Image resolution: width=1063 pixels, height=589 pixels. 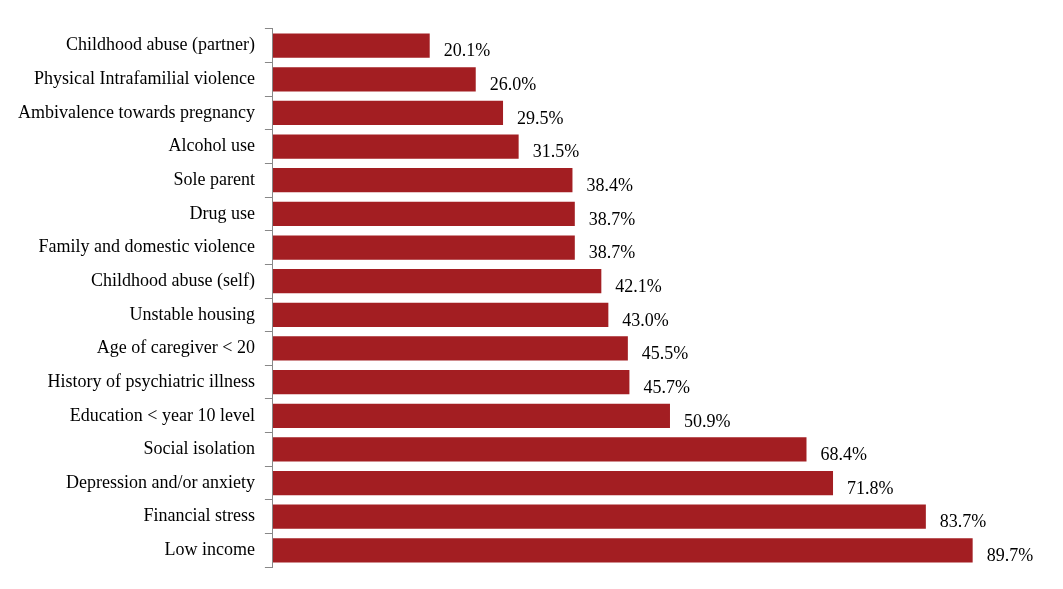 What do you see at coordinates (211, 145) in the screenshot?
I see `y-tick-label: Alcohol use` at bounding box center [211, 145].